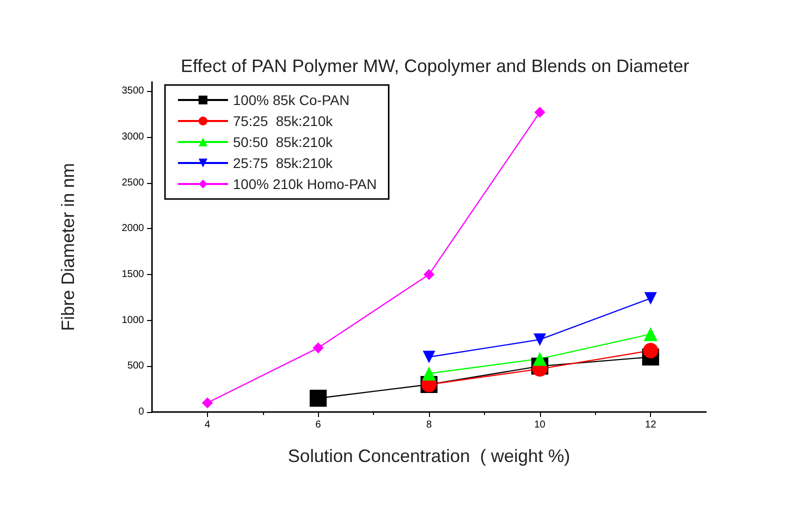  What do you see at coordinates (207, 425) in the screenshot?
I see `x-tick-label: 4` at bounding box center [207, 425].